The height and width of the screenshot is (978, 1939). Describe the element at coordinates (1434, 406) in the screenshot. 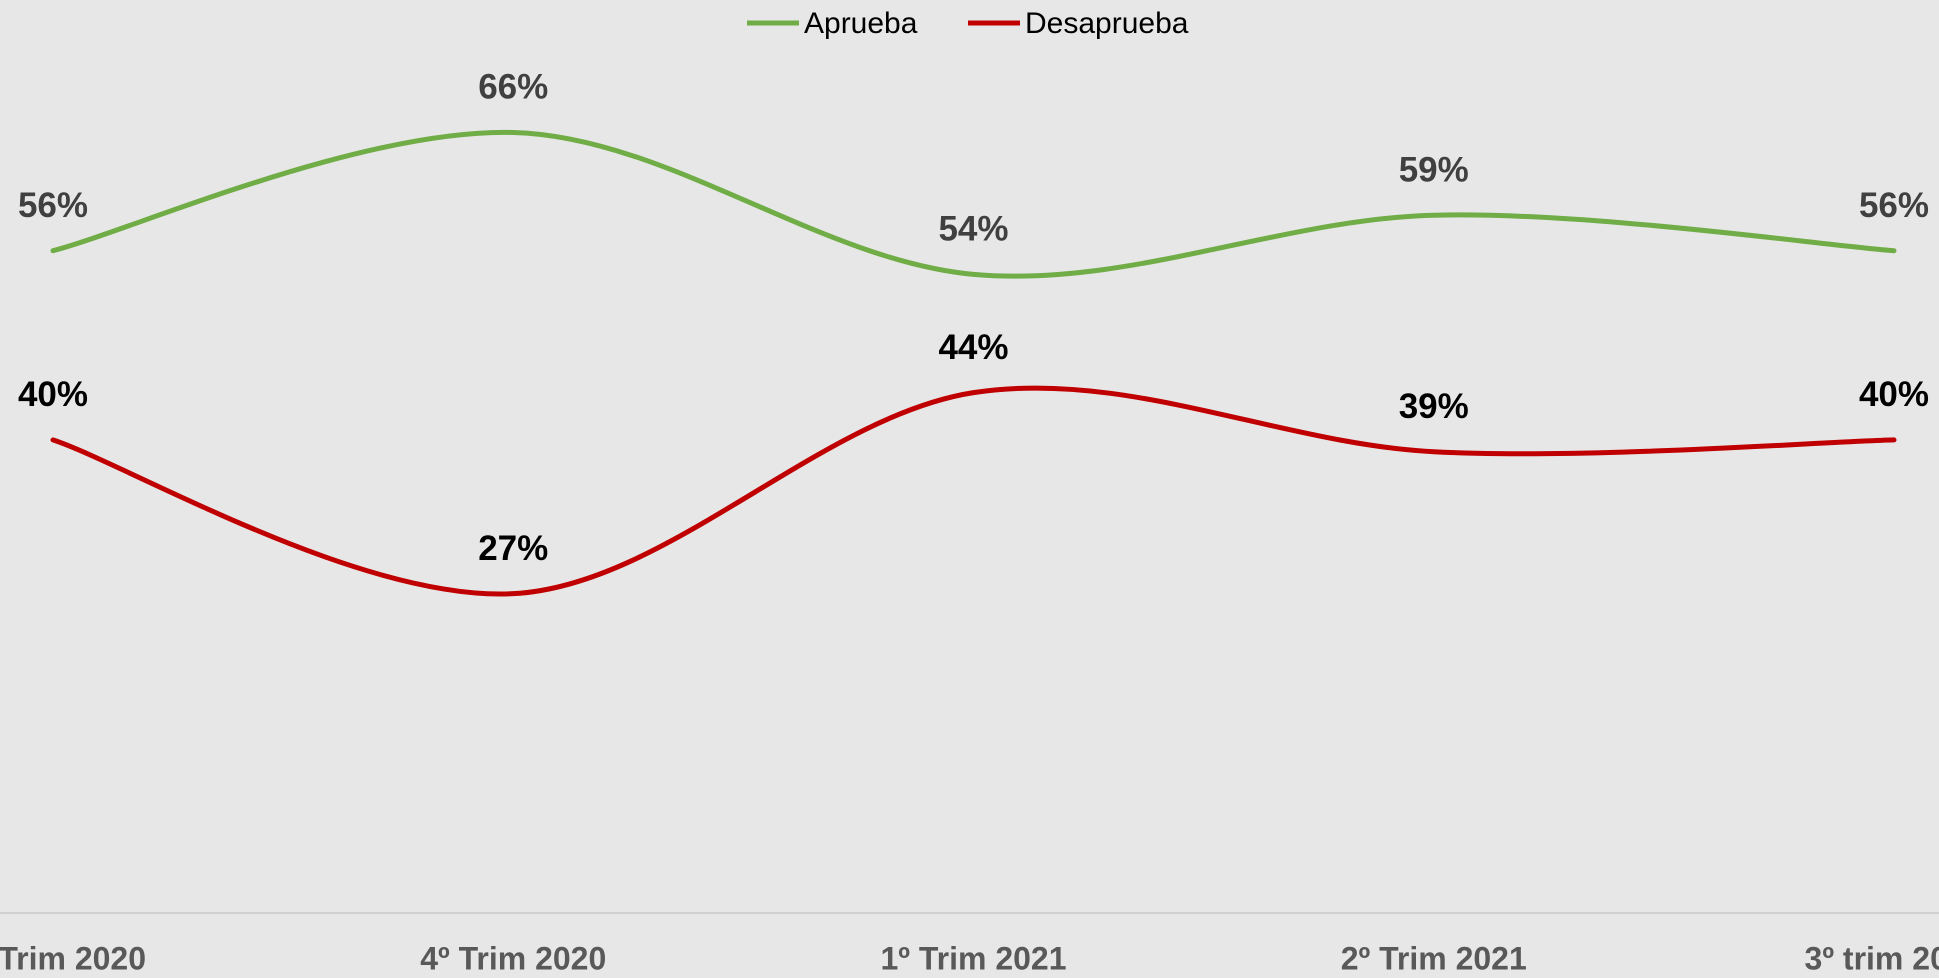

I see `data-label: 39%` at that location.